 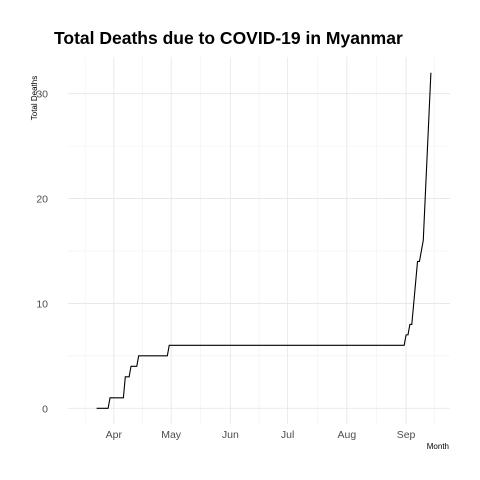 I want to click on x-tick-label-jul: Jul, so click(x=287, y=435).